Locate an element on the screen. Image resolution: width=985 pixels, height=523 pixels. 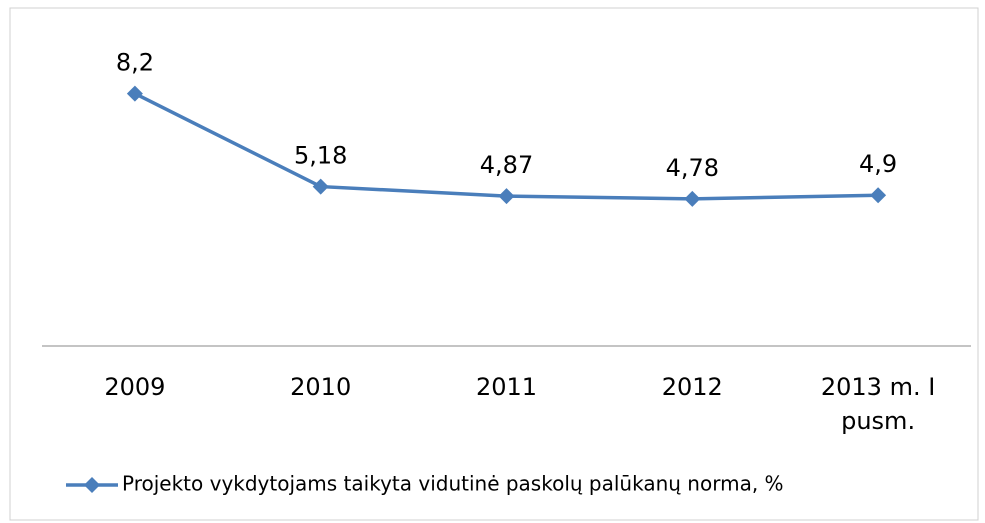
x-tick-label: 2011 is located at coordinates (506, 387).